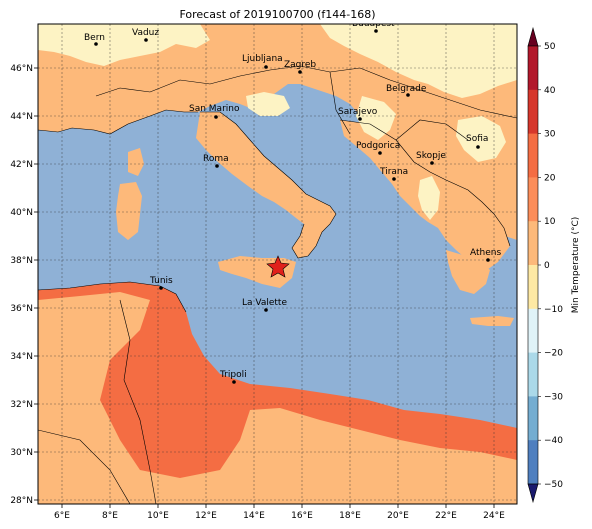 The image size is (592, 529). What do you see at coordinates (360, 119) in the screenshot?
I see `city-dot-sarajevo` at bounding box center [360, 119].